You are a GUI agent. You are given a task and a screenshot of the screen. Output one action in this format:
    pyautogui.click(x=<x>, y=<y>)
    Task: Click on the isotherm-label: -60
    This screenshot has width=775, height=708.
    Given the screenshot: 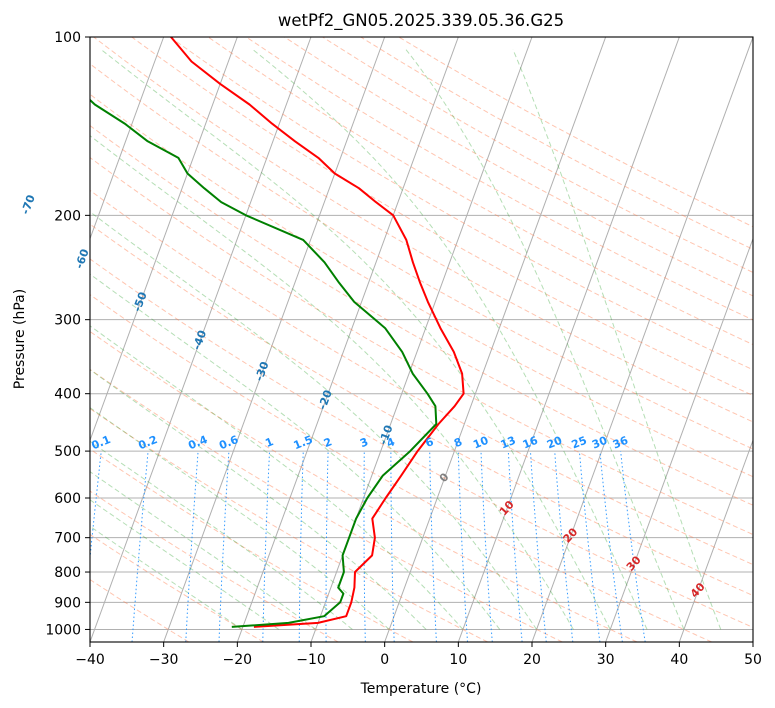 What is the action you would take?
    pyautogui.click(x=82, y=258)
    